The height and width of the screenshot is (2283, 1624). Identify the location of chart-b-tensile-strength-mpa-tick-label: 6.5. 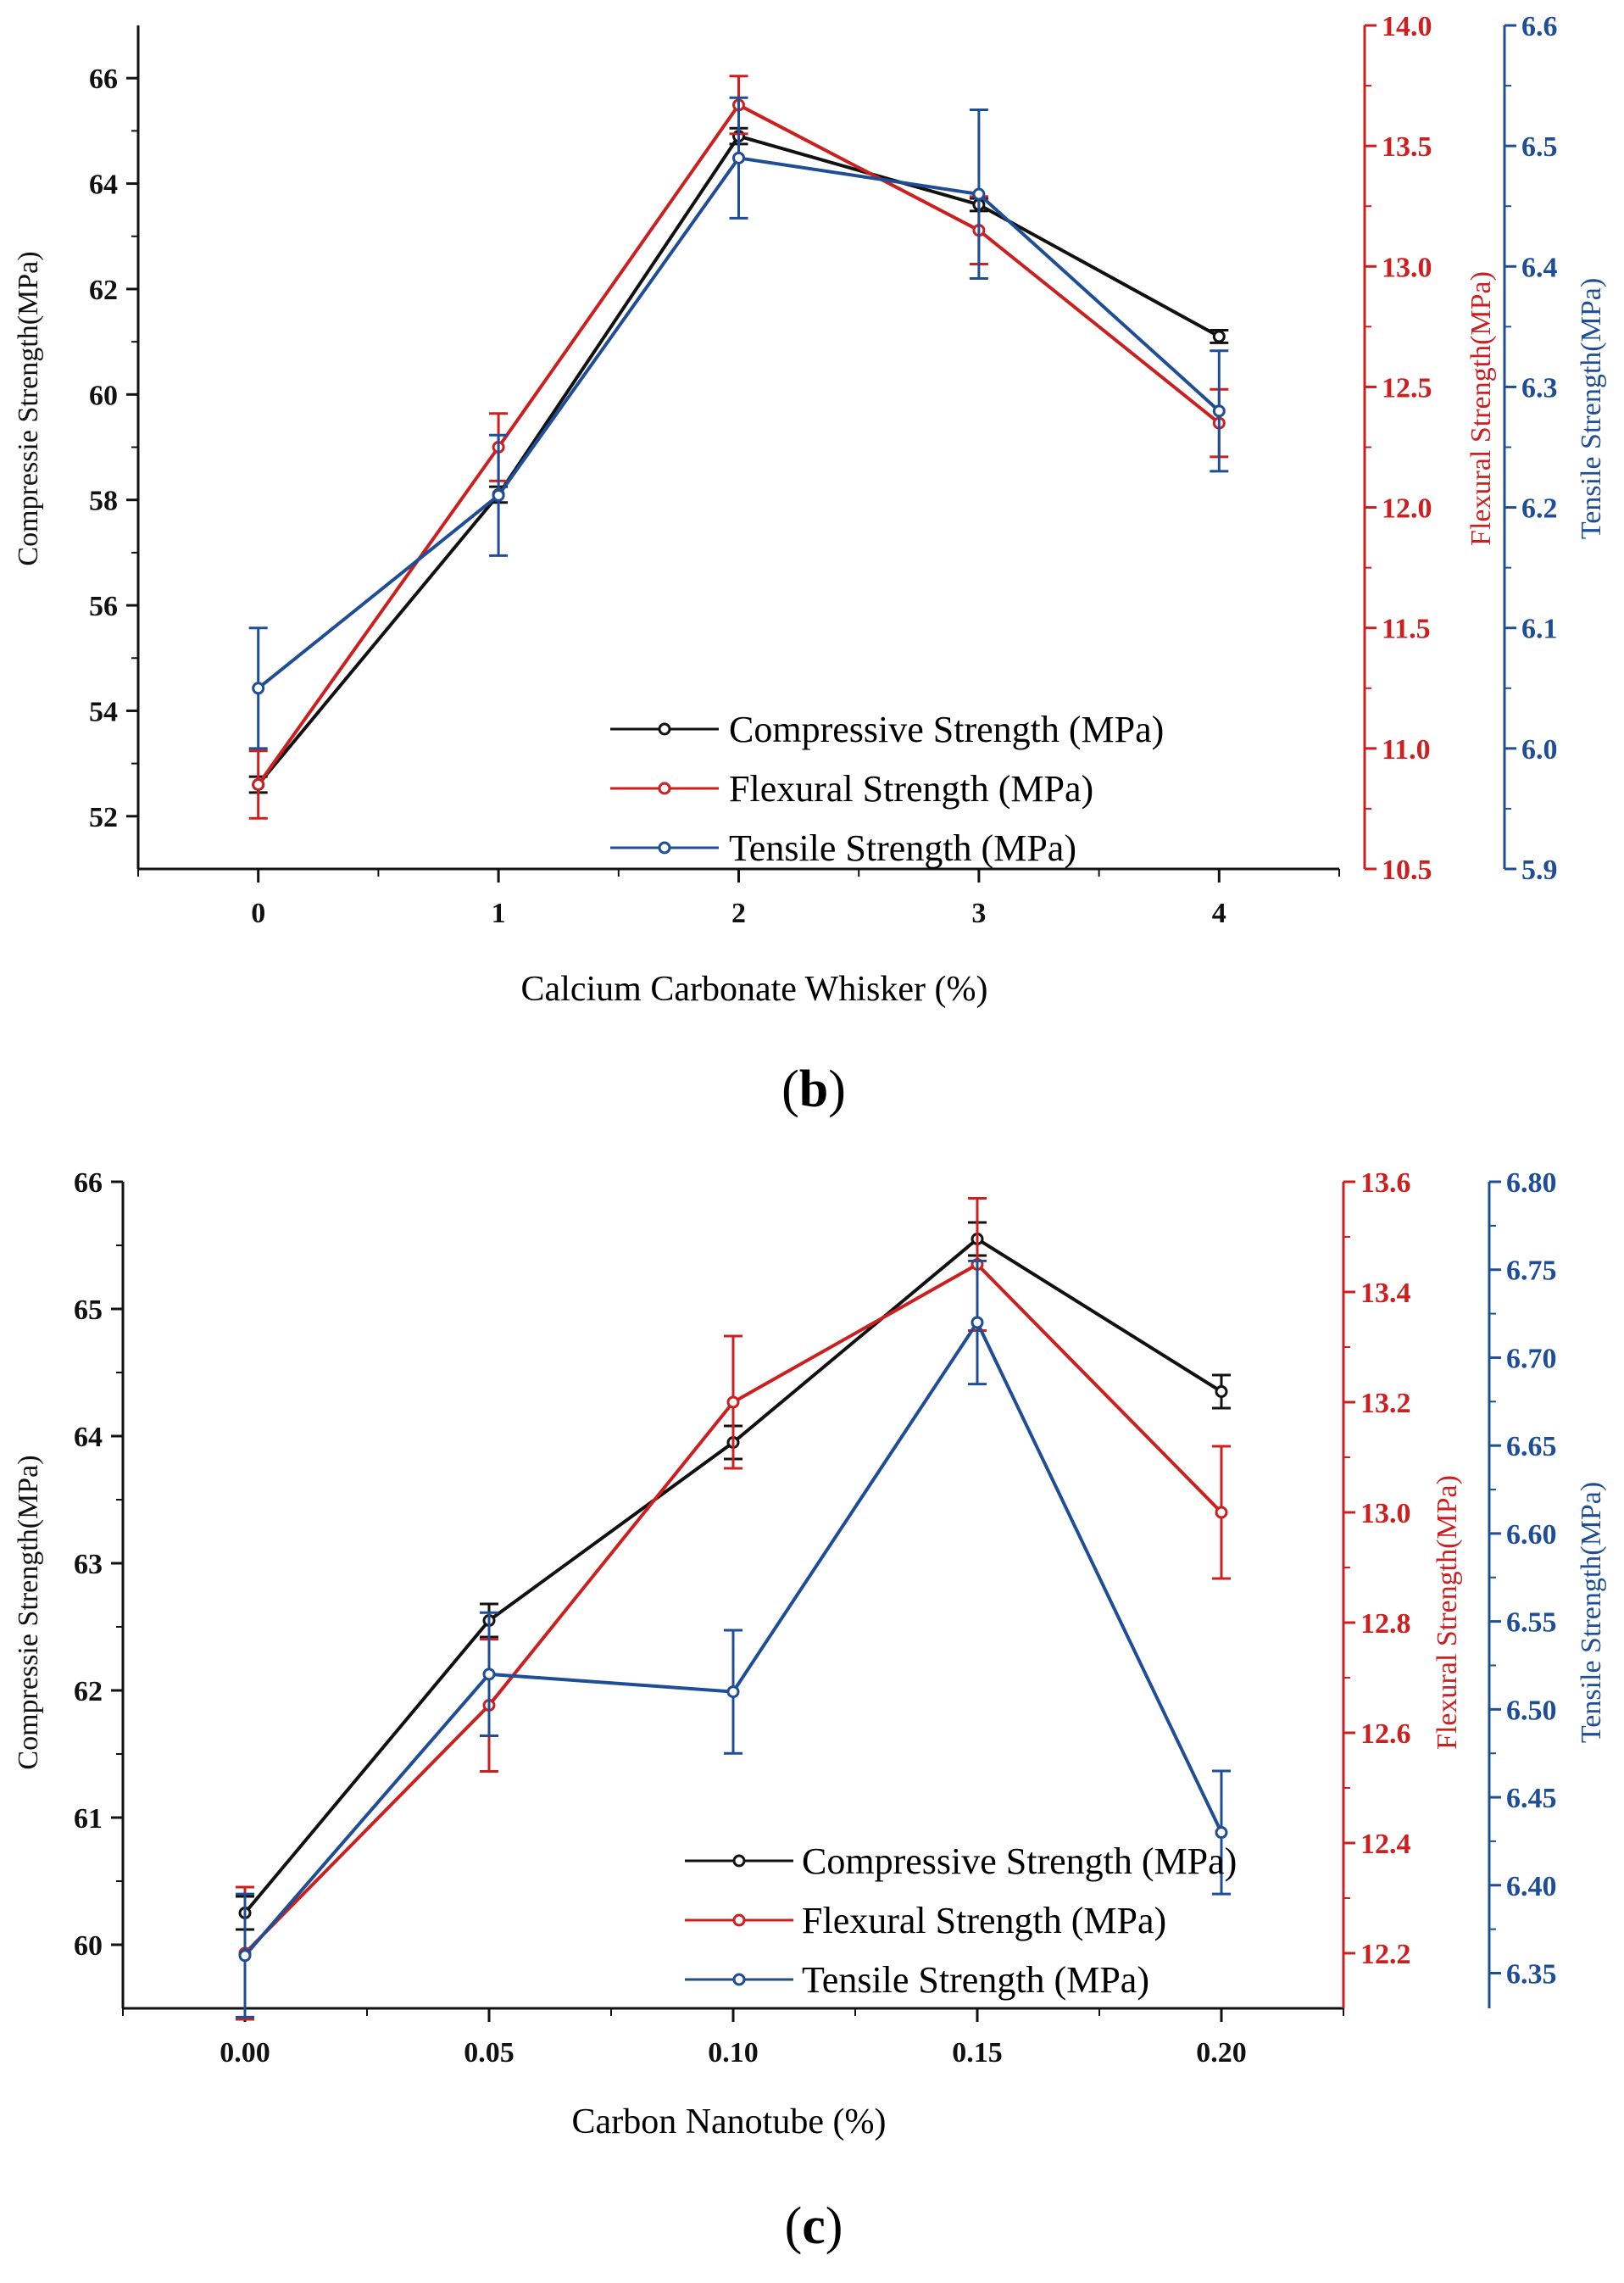
(1539, 147).